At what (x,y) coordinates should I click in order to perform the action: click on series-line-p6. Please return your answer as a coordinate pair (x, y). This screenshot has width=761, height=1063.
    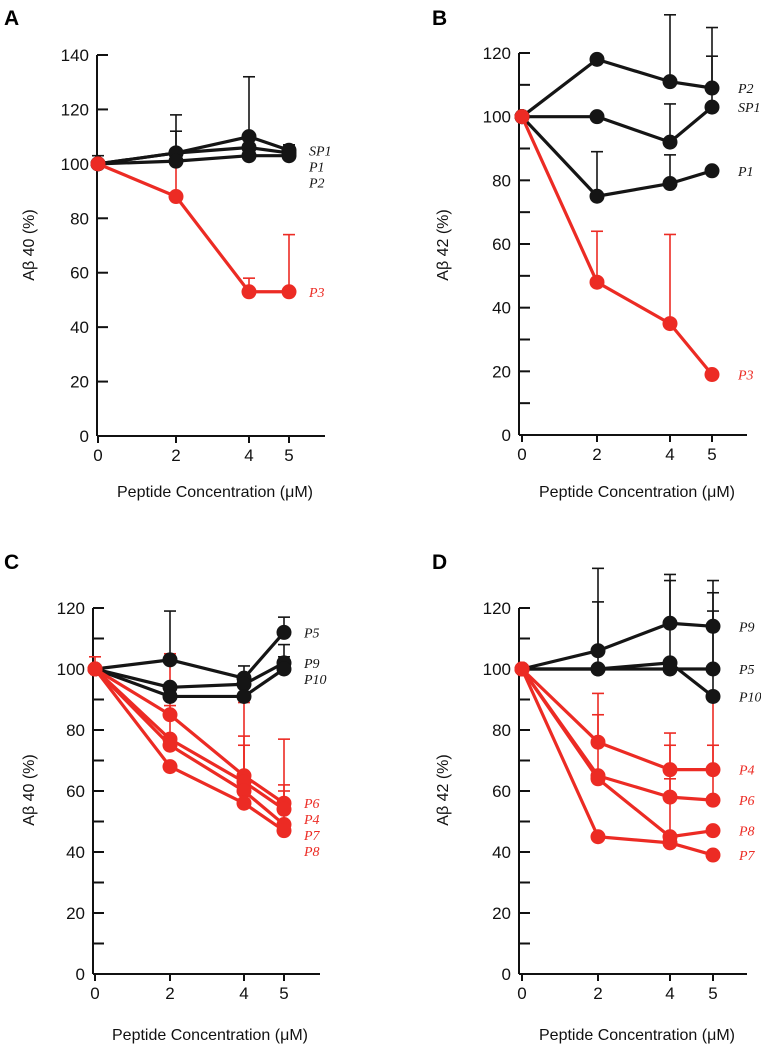
    Looking at the image, I should click on (189, 736).